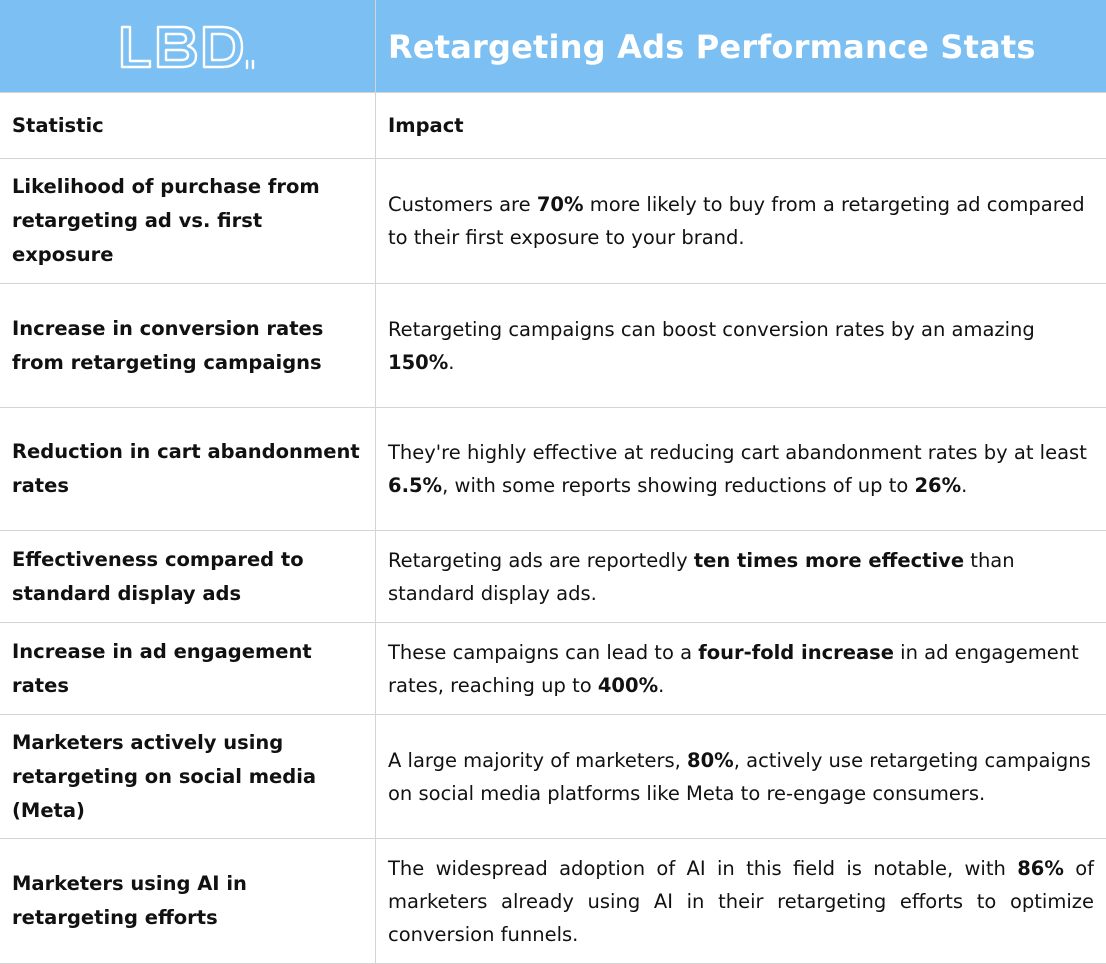  I want to click on lbd-logo-icon, so click(187, 47).